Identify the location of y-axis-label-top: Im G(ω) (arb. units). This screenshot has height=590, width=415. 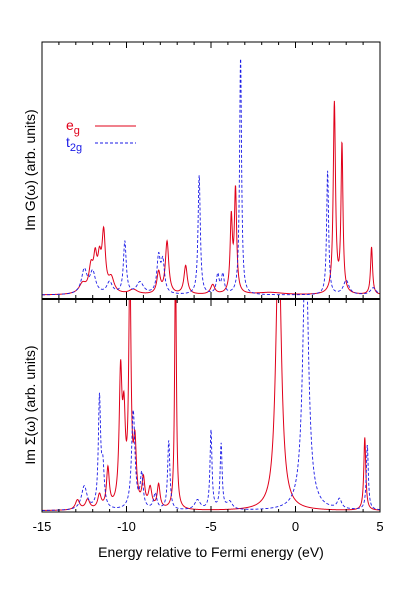
(30, 169).